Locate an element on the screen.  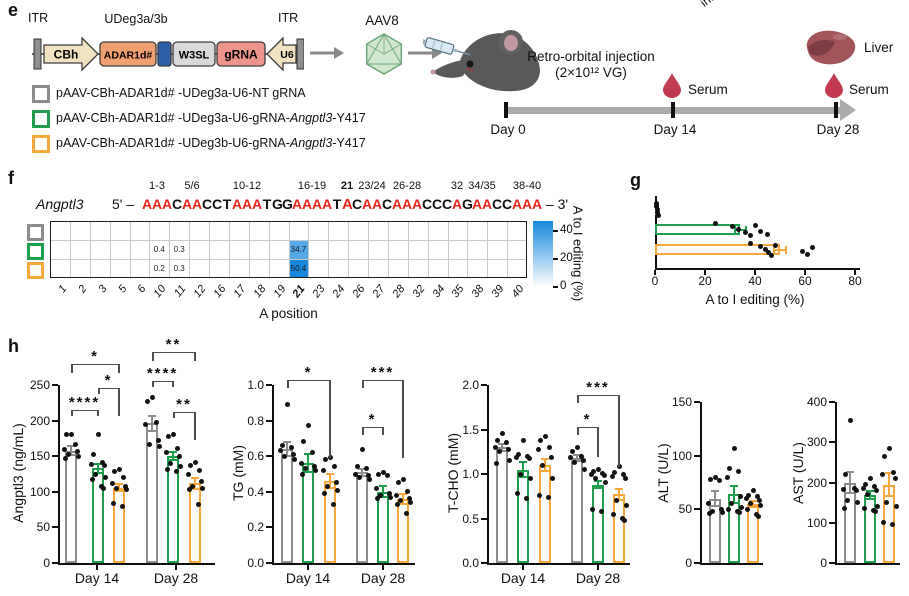
g-x-tick is located at coordinates (705, 272).